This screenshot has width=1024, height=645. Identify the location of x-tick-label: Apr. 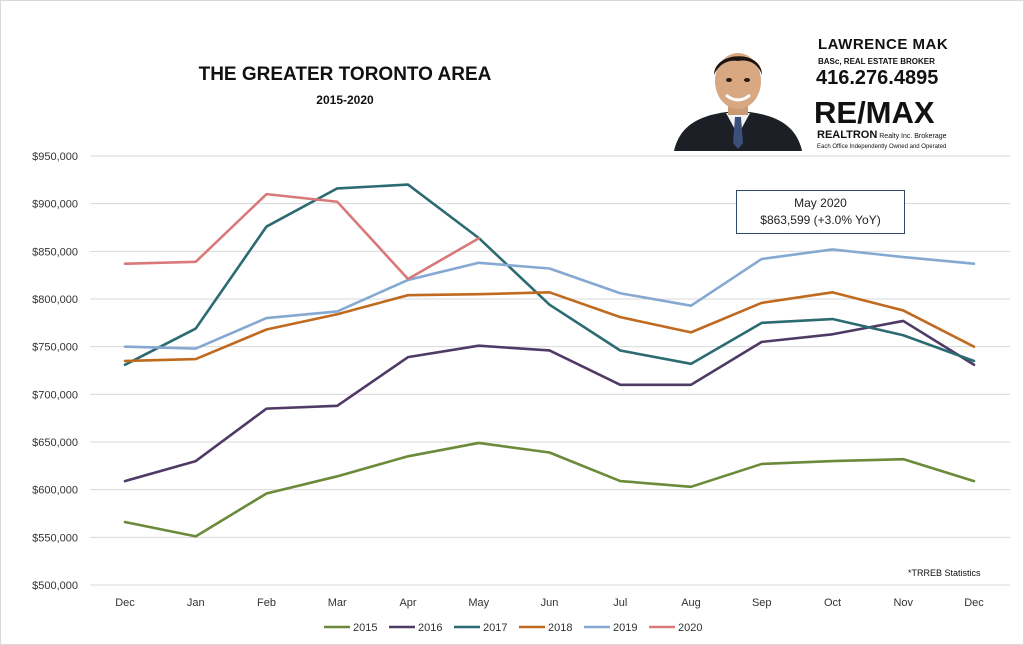
(407, 603).